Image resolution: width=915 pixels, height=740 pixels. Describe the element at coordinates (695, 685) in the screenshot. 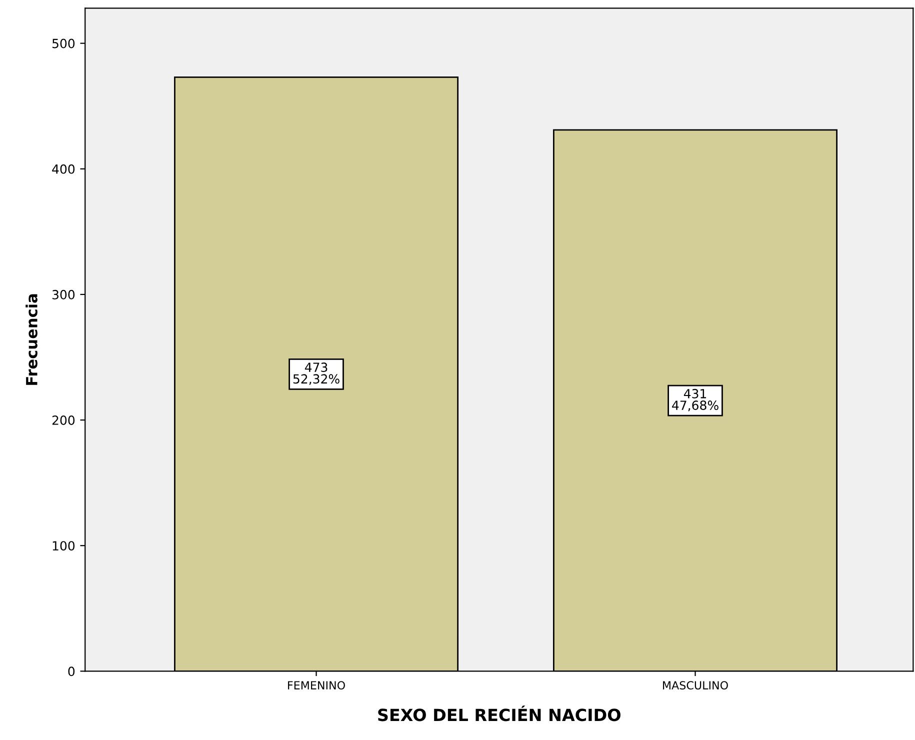

I see `x-tick-label: MASCULINO` at that location.